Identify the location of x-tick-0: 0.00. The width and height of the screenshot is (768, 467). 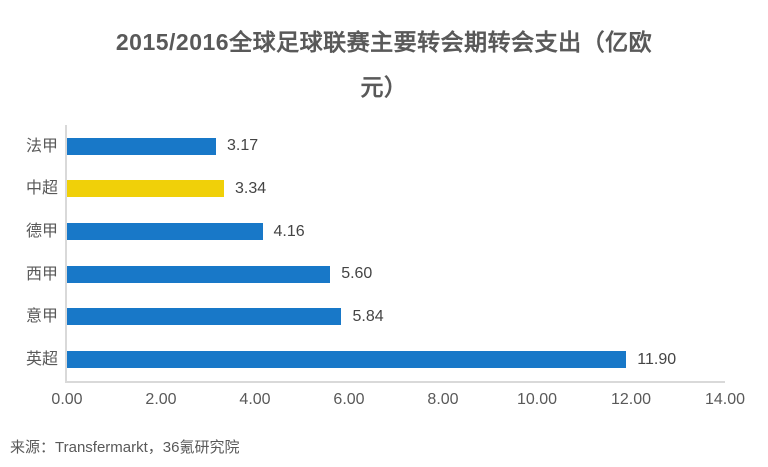
(67, 399).